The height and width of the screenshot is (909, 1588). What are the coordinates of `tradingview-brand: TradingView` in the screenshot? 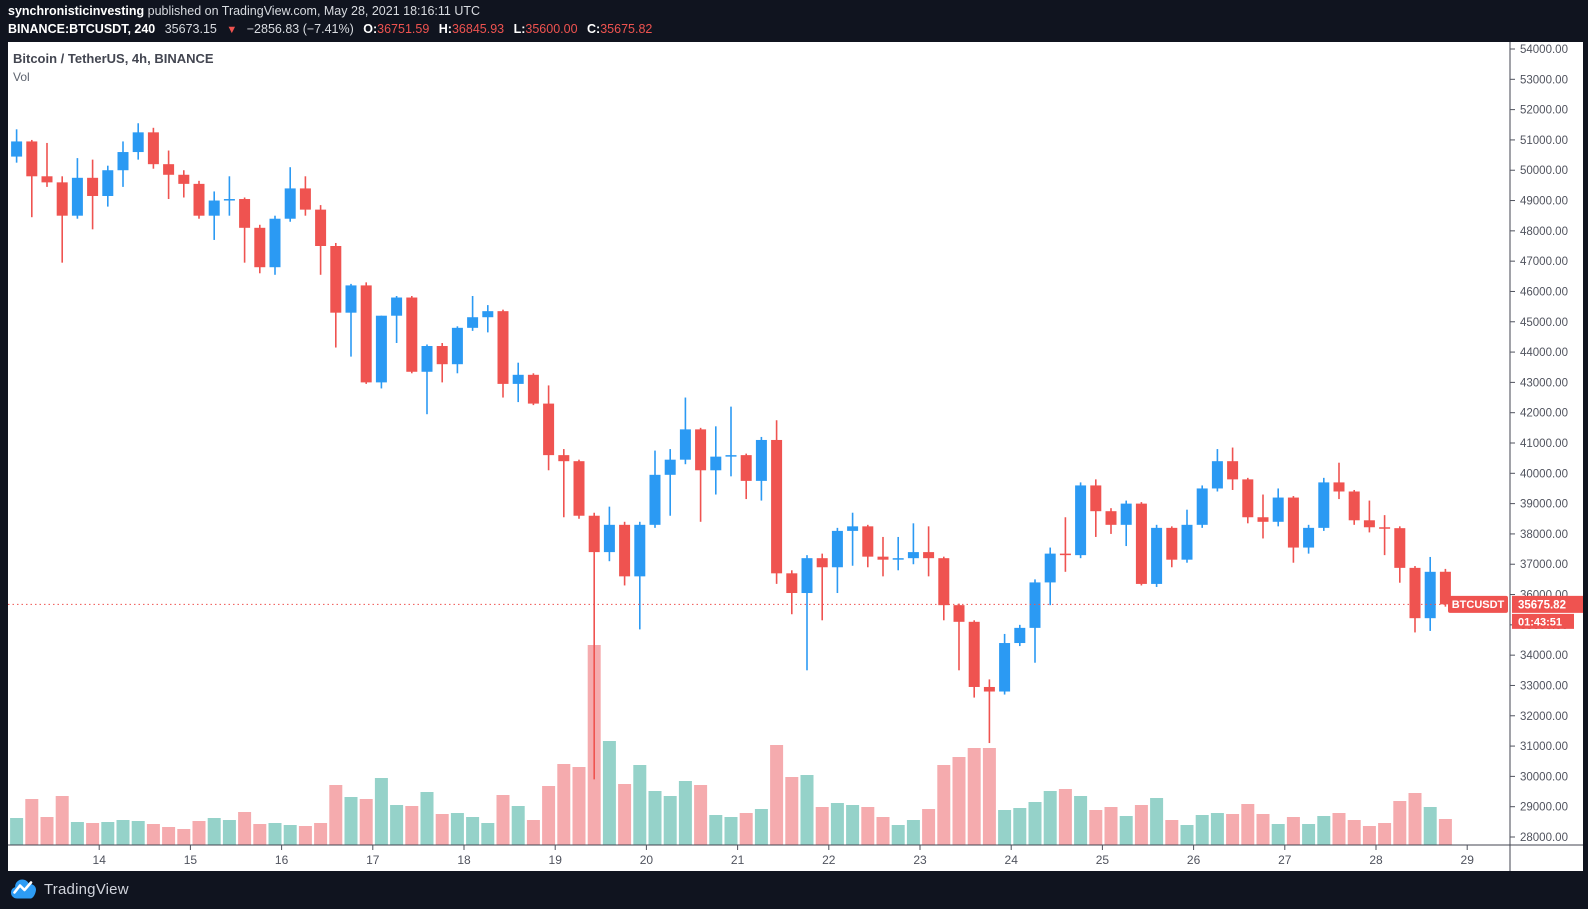 It's located at (69, 889).